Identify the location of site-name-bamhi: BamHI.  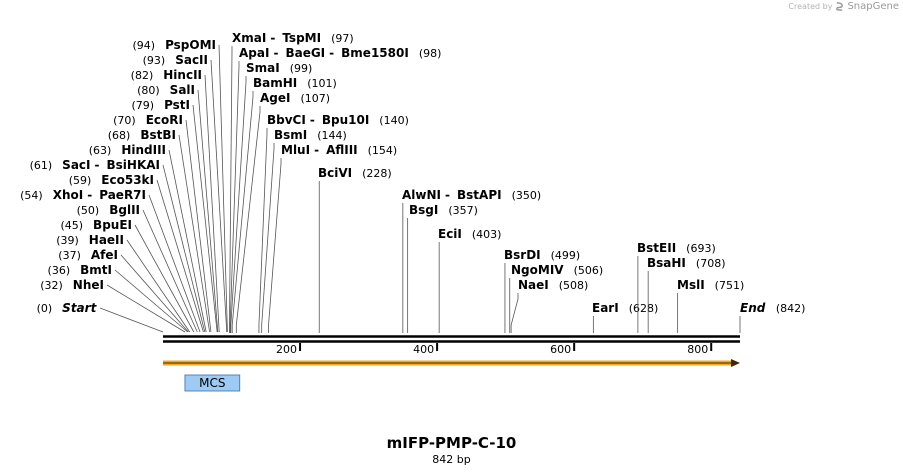
(275, 83).